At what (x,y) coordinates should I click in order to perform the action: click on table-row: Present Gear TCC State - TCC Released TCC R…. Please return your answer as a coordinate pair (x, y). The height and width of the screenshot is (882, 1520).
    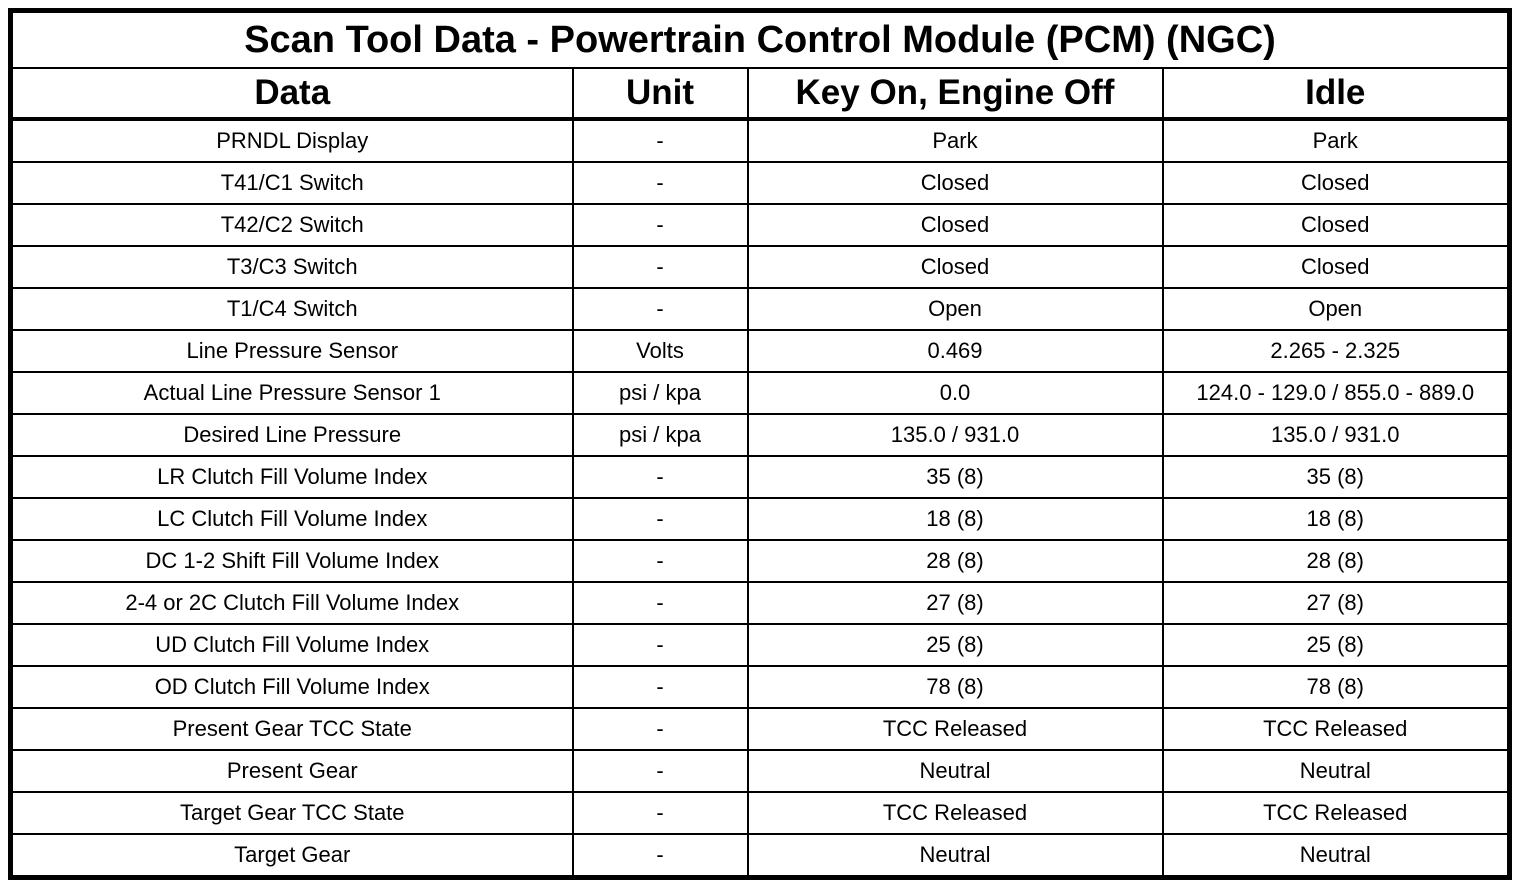
    Looking at the image, I should click on (760, 729).